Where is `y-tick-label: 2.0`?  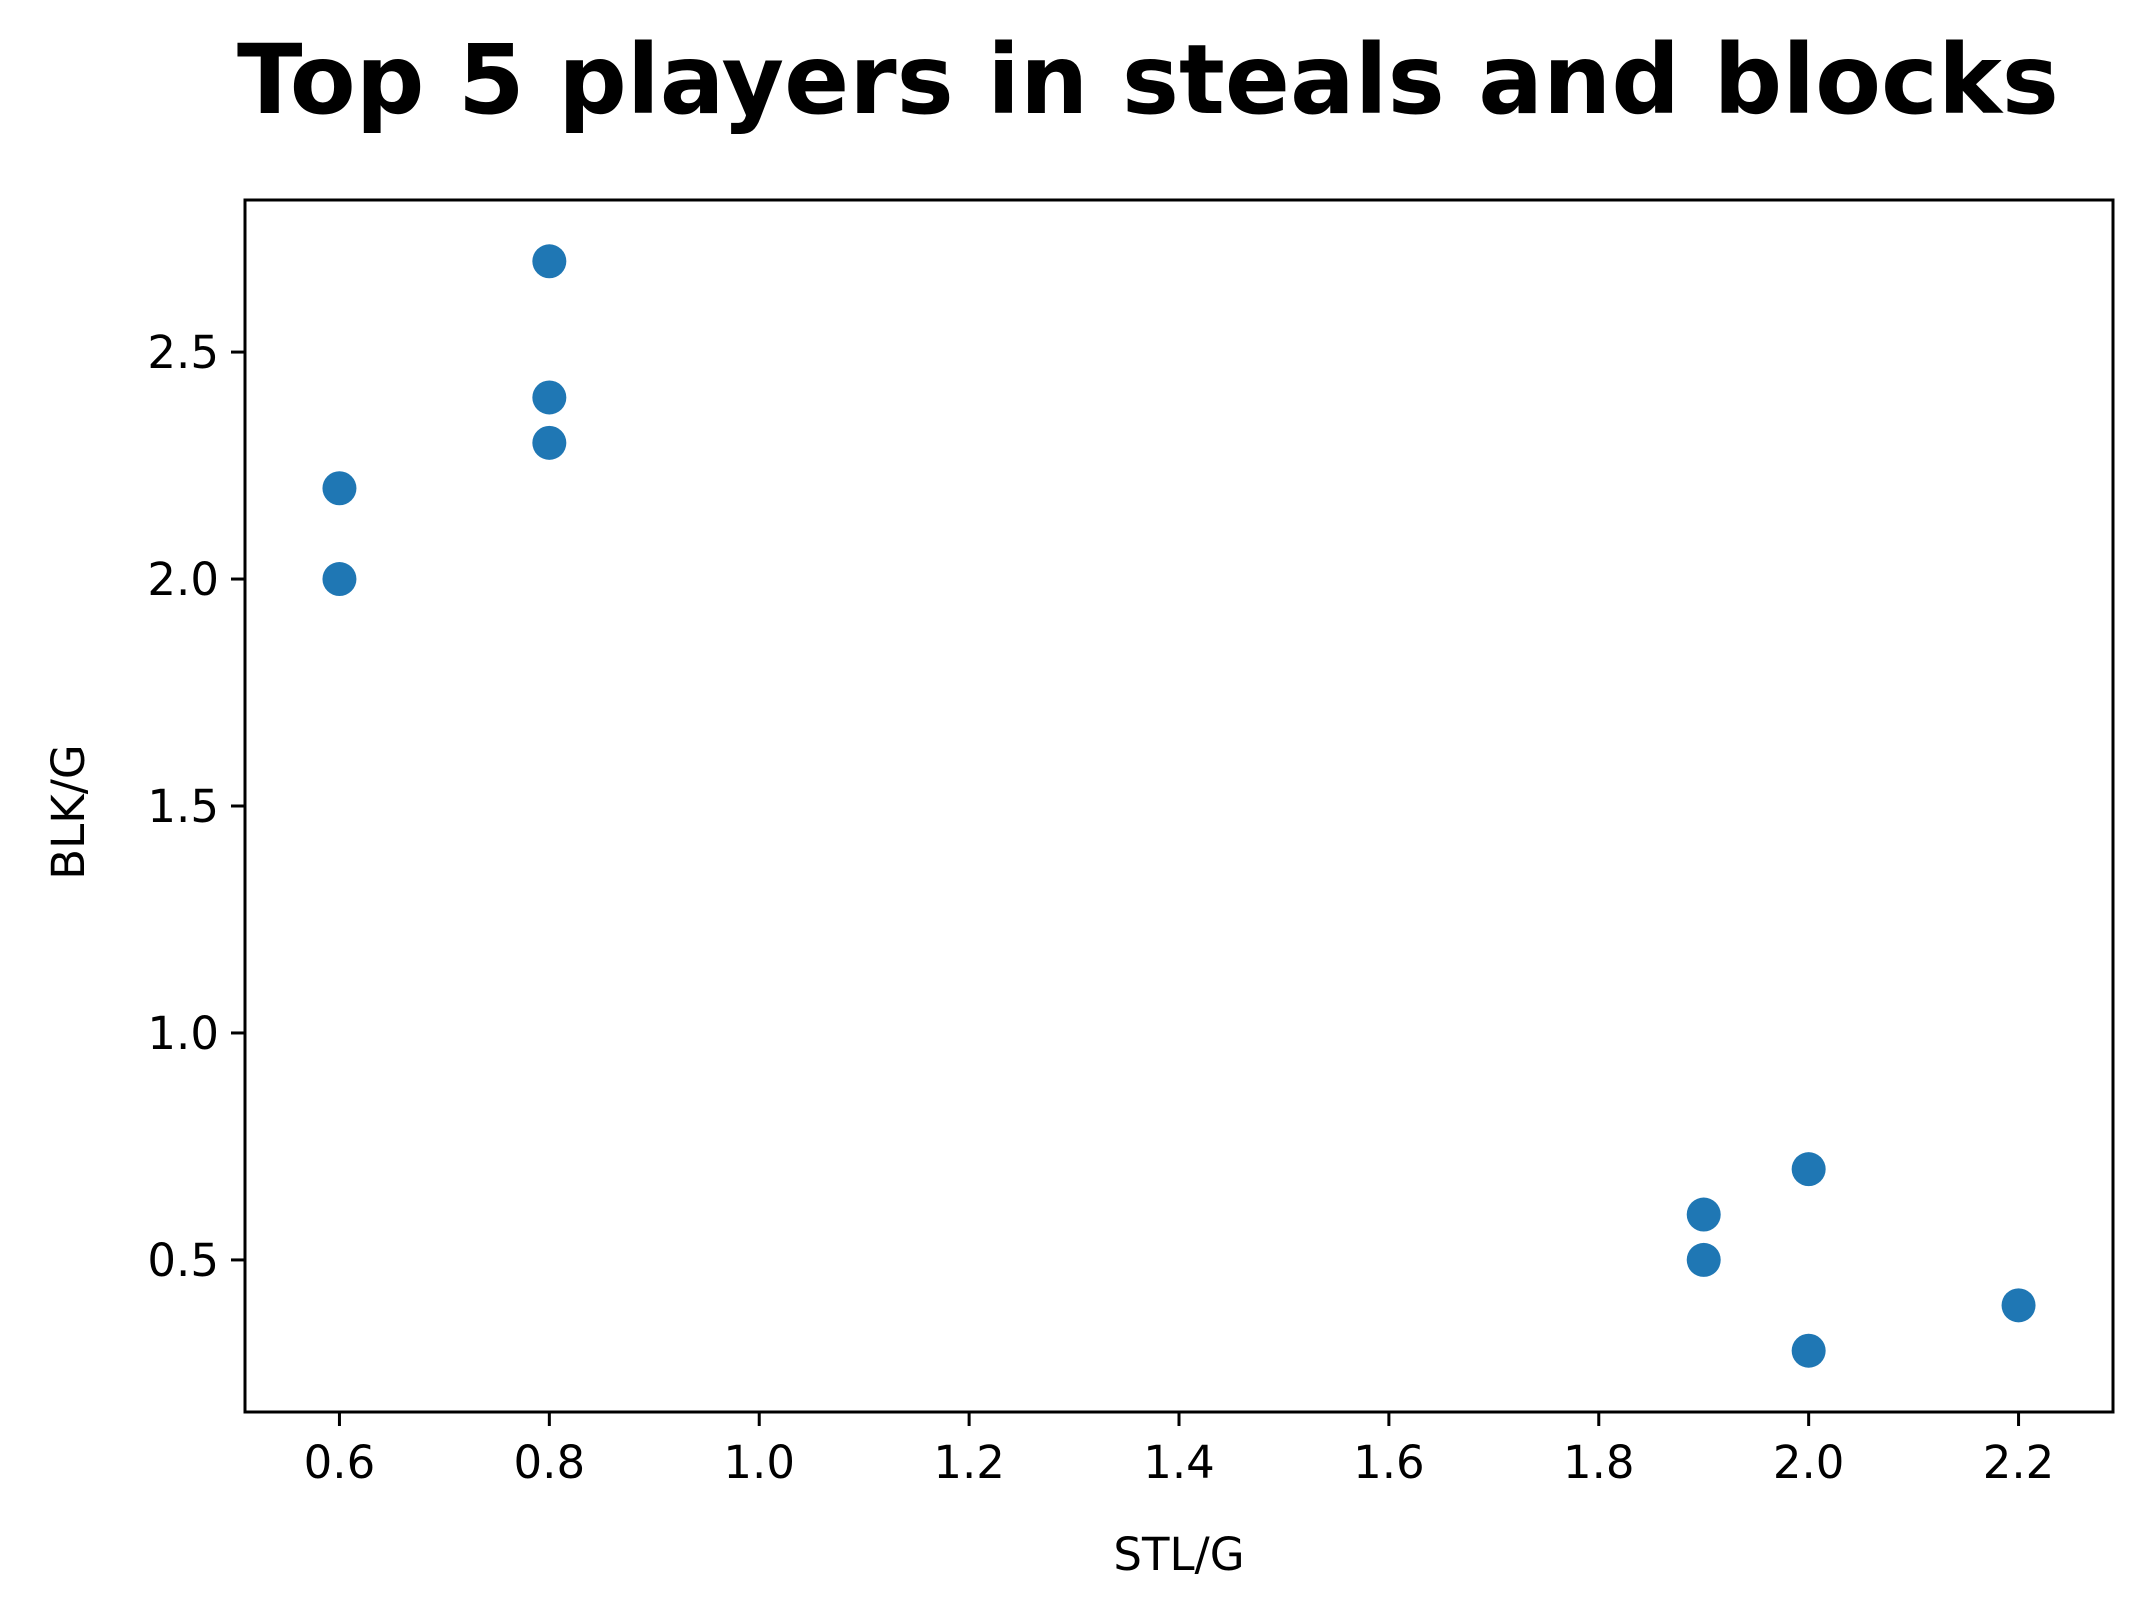
y-tick-label: 2.0 is located at coordinates (183, 579).